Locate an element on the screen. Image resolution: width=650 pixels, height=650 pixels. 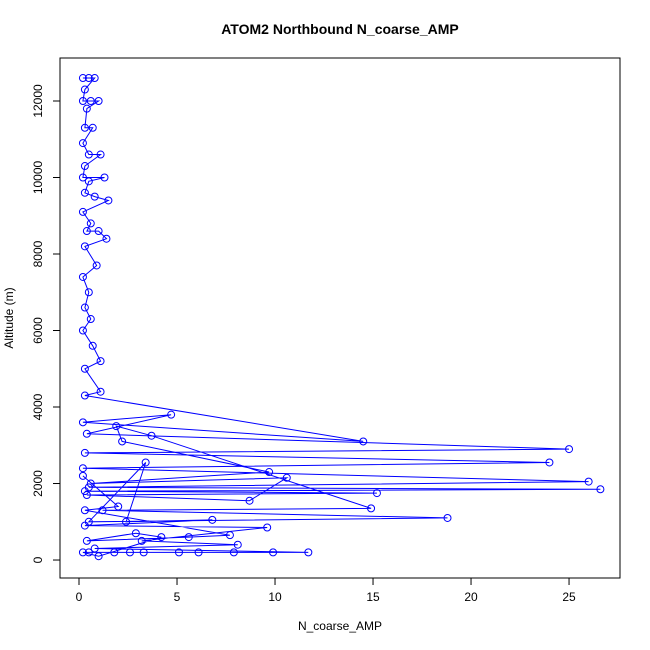
x-tick-label: 10 is located at coordinates (275, 597).